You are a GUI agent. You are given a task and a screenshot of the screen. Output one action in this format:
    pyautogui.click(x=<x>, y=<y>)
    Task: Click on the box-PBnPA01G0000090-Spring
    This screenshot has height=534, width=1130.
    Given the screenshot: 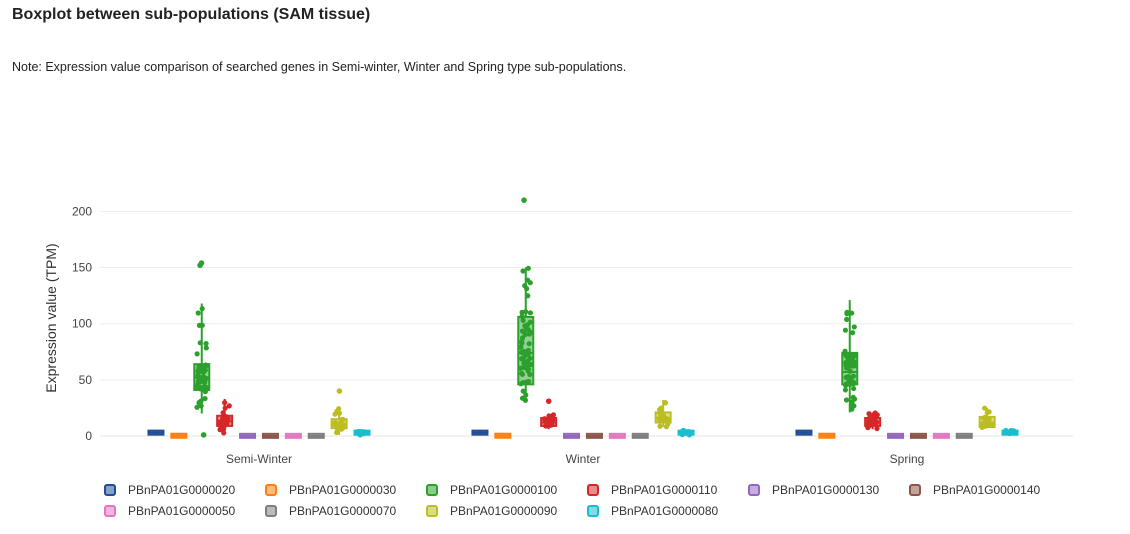 What is the action you would take?
    pyautogui.click(x=987, y=417)
    